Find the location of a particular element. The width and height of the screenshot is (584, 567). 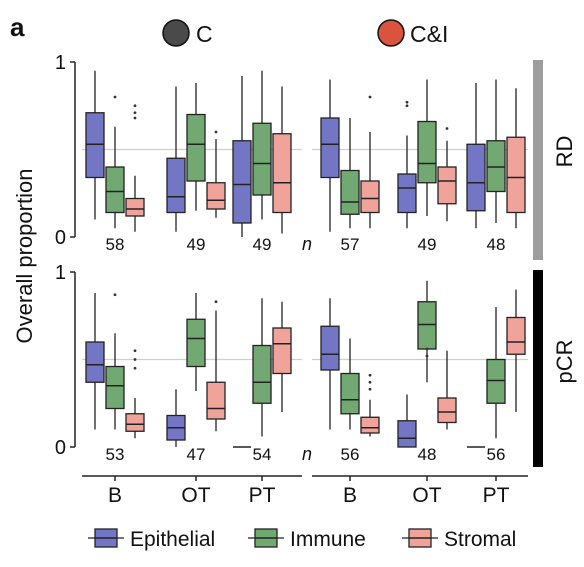

condition-ci-label: C&I is located at coordinates (429, 34).